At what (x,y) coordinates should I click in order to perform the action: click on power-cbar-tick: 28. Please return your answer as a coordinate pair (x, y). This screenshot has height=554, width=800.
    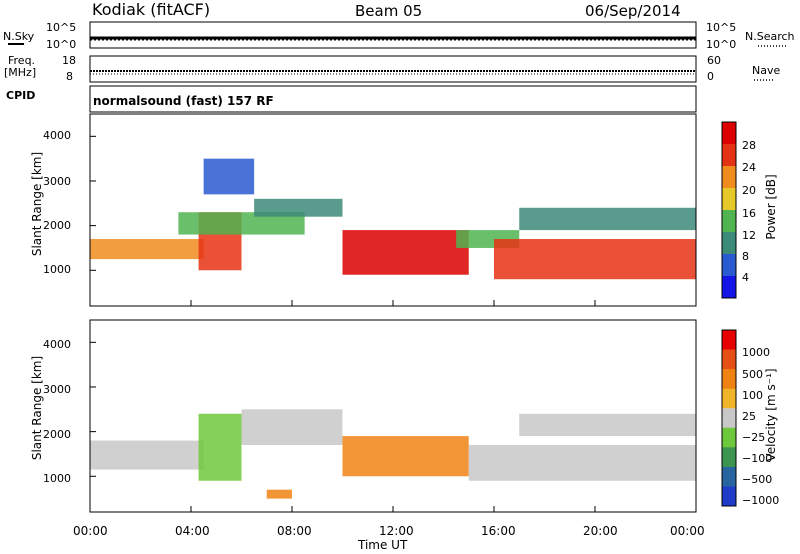
    Looking at the image, I should click on (749, 145).